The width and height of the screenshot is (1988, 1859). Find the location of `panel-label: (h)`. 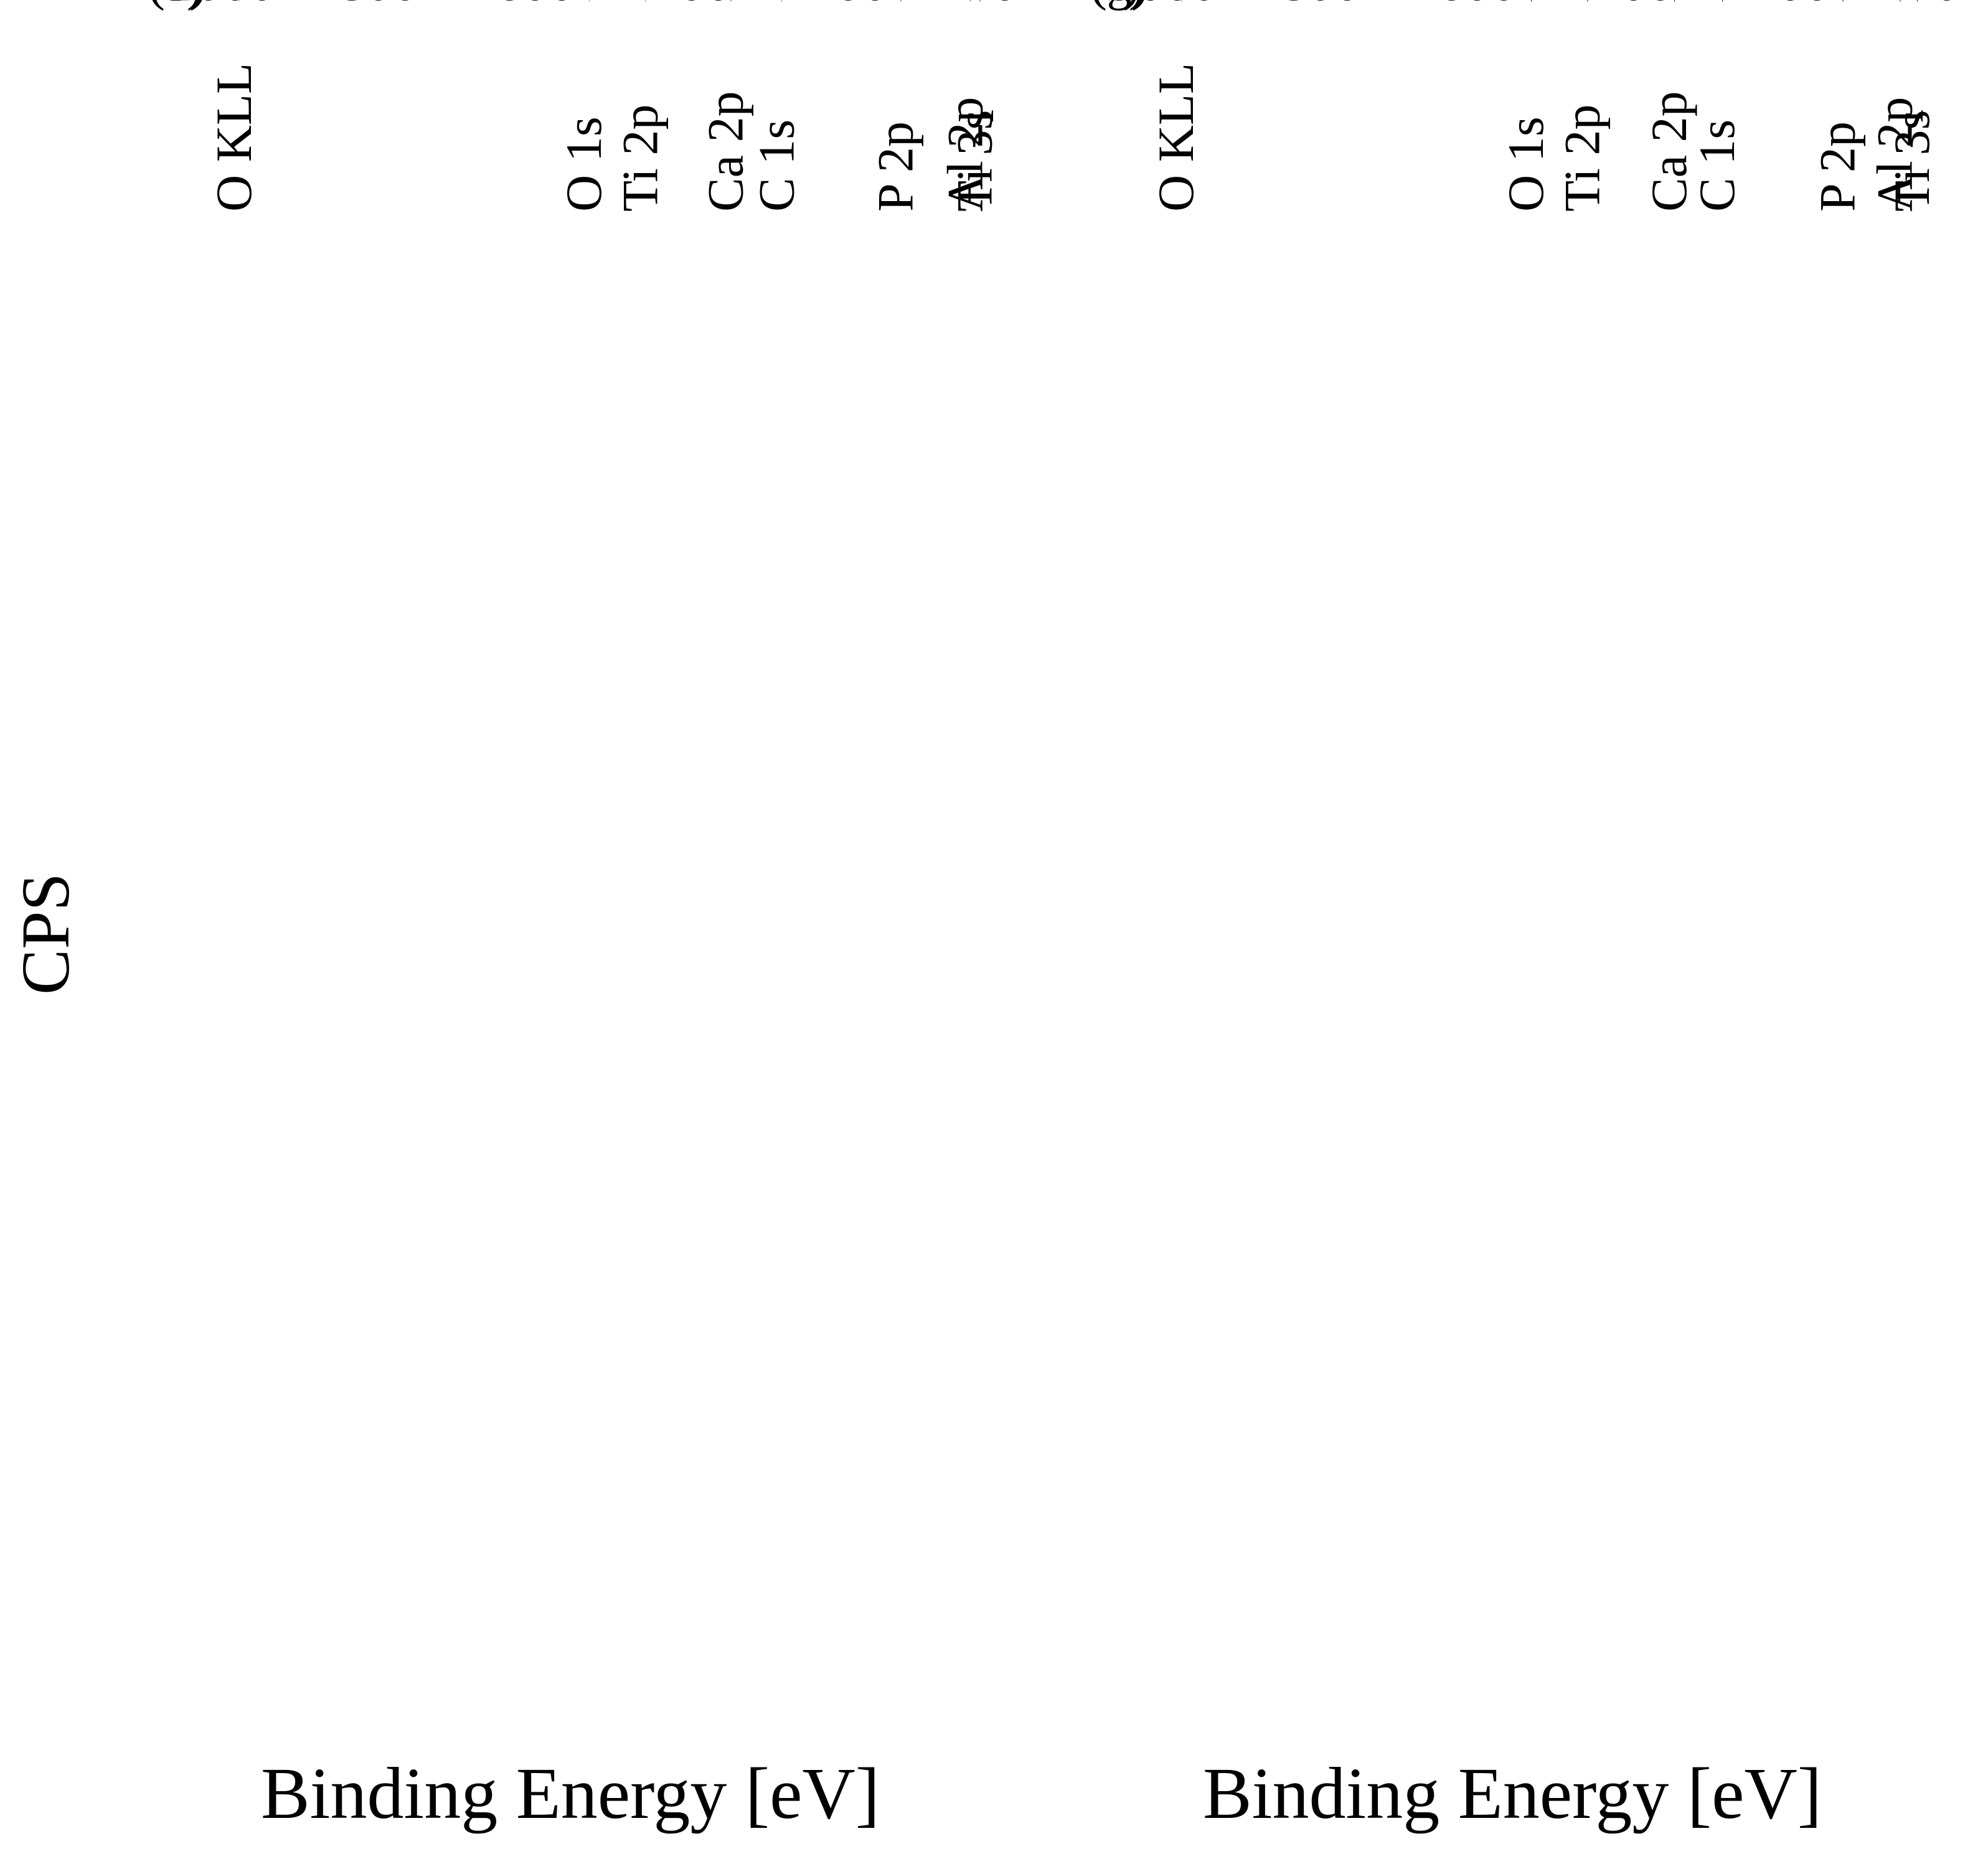

panel-label: (h) is located at coordinates (1119, 5).